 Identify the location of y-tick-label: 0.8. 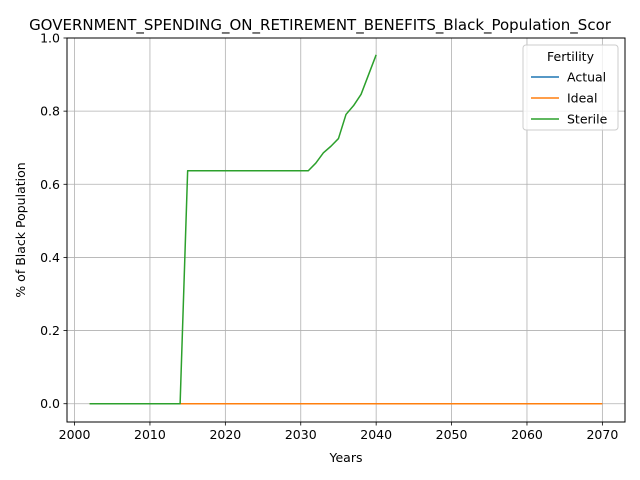
(50, 111).